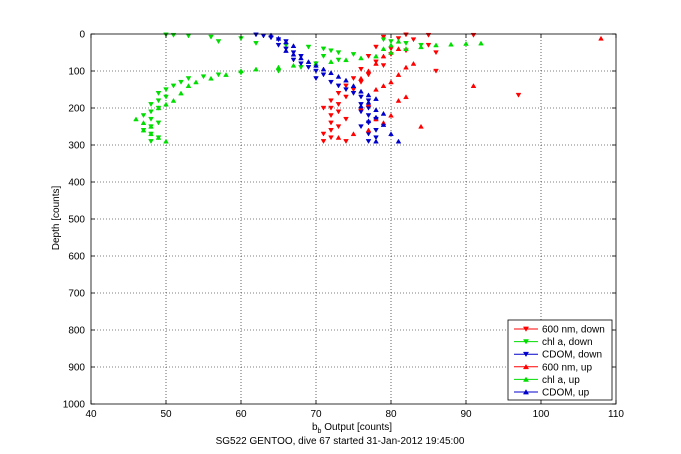 This screenshot has height=454, width=681. What do you see at coordinates (466, 414) in the screenshot?
I see `x-tick-label: 90` at bounding box center [466, 414].